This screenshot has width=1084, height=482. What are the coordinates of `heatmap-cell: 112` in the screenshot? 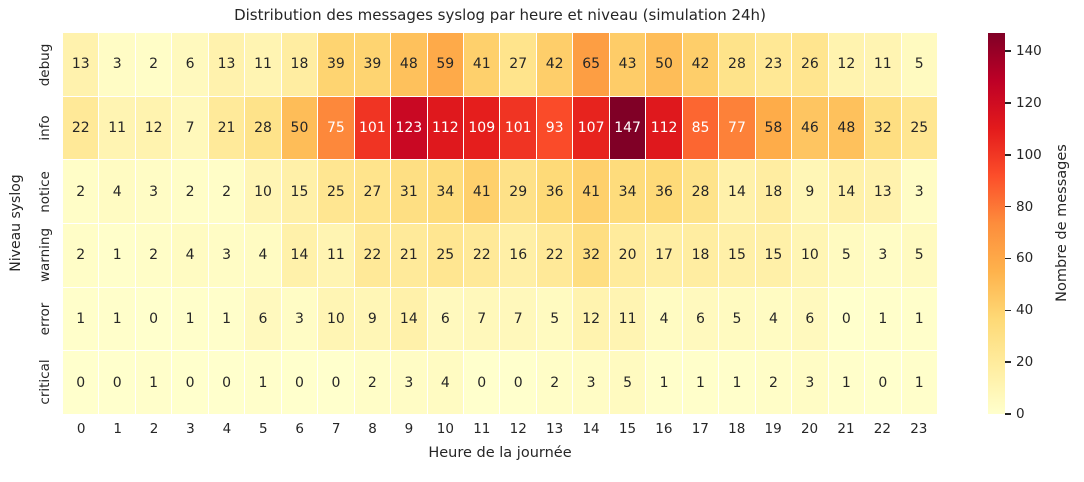 It's located at (664, 128).